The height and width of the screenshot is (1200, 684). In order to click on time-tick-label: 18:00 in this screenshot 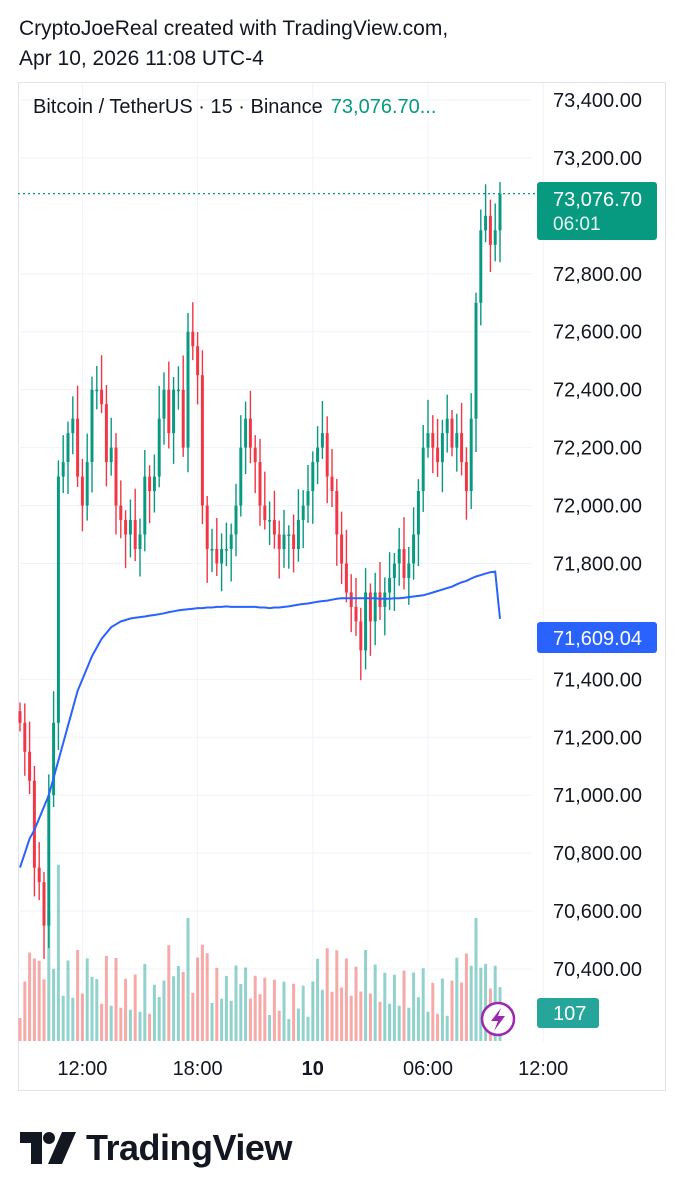, I will do `click(198, 1069)`.